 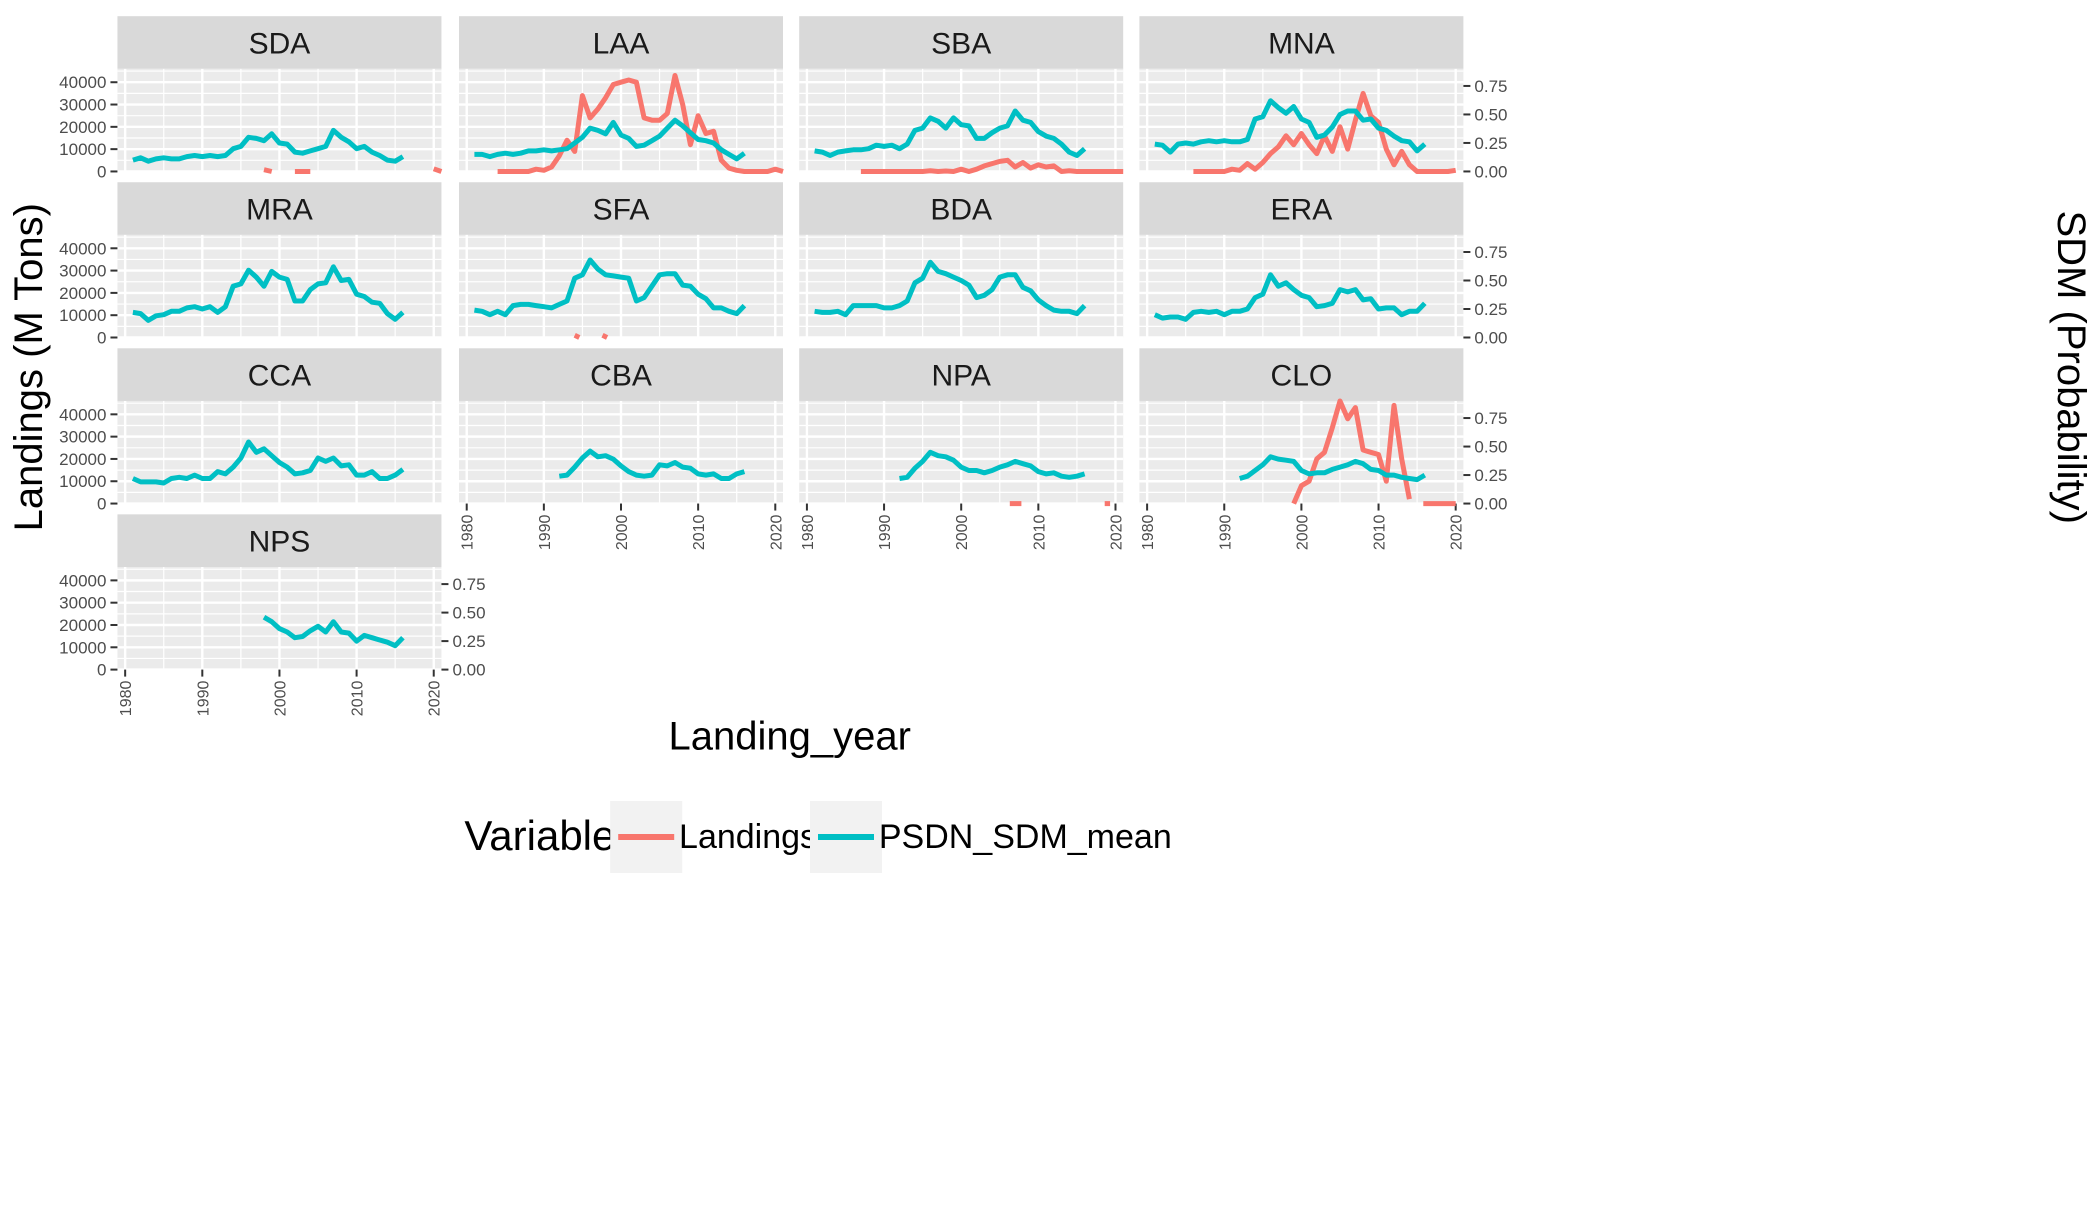 I want to click on facet-strip-label: NPS, so click(x=280, y=542).